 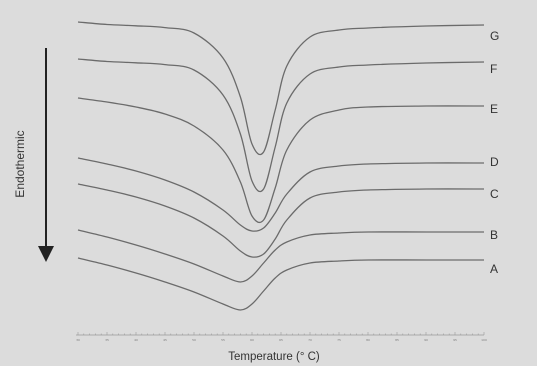 I want to click on x-tick-label: 60, so click(x=252, y=340).